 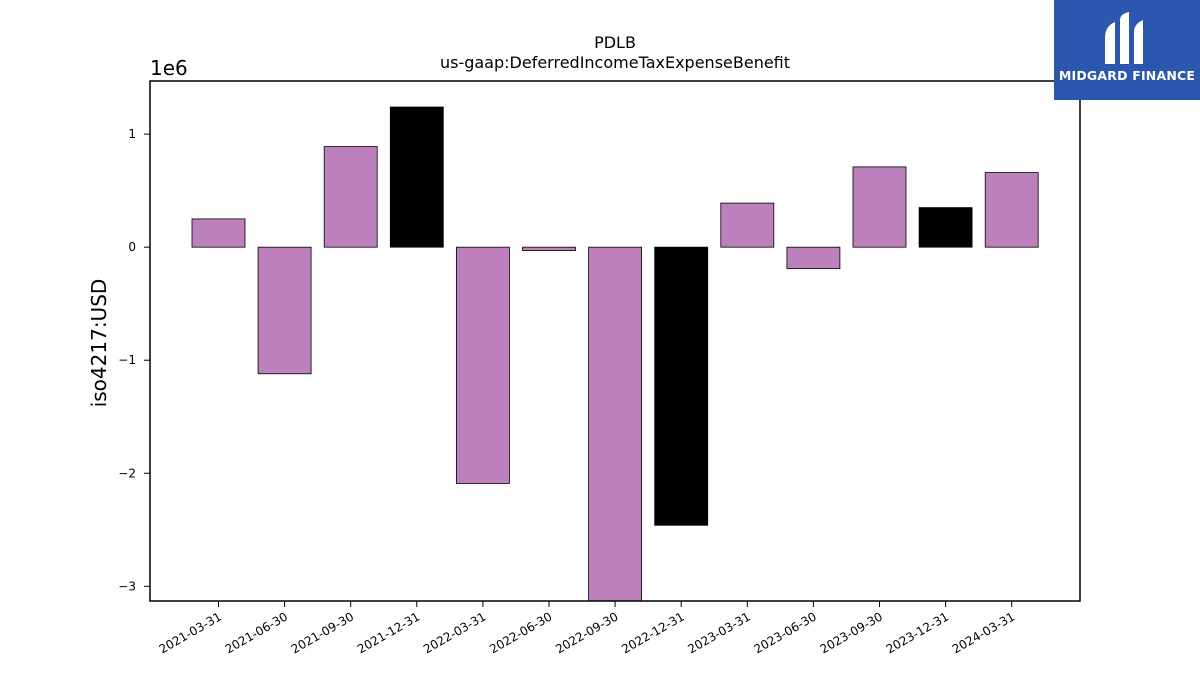 What do you see at coordinates (851, 632) in the screenshot?
I see `x-tick-label: 2023-09-30` at bounding box center [851, 632].